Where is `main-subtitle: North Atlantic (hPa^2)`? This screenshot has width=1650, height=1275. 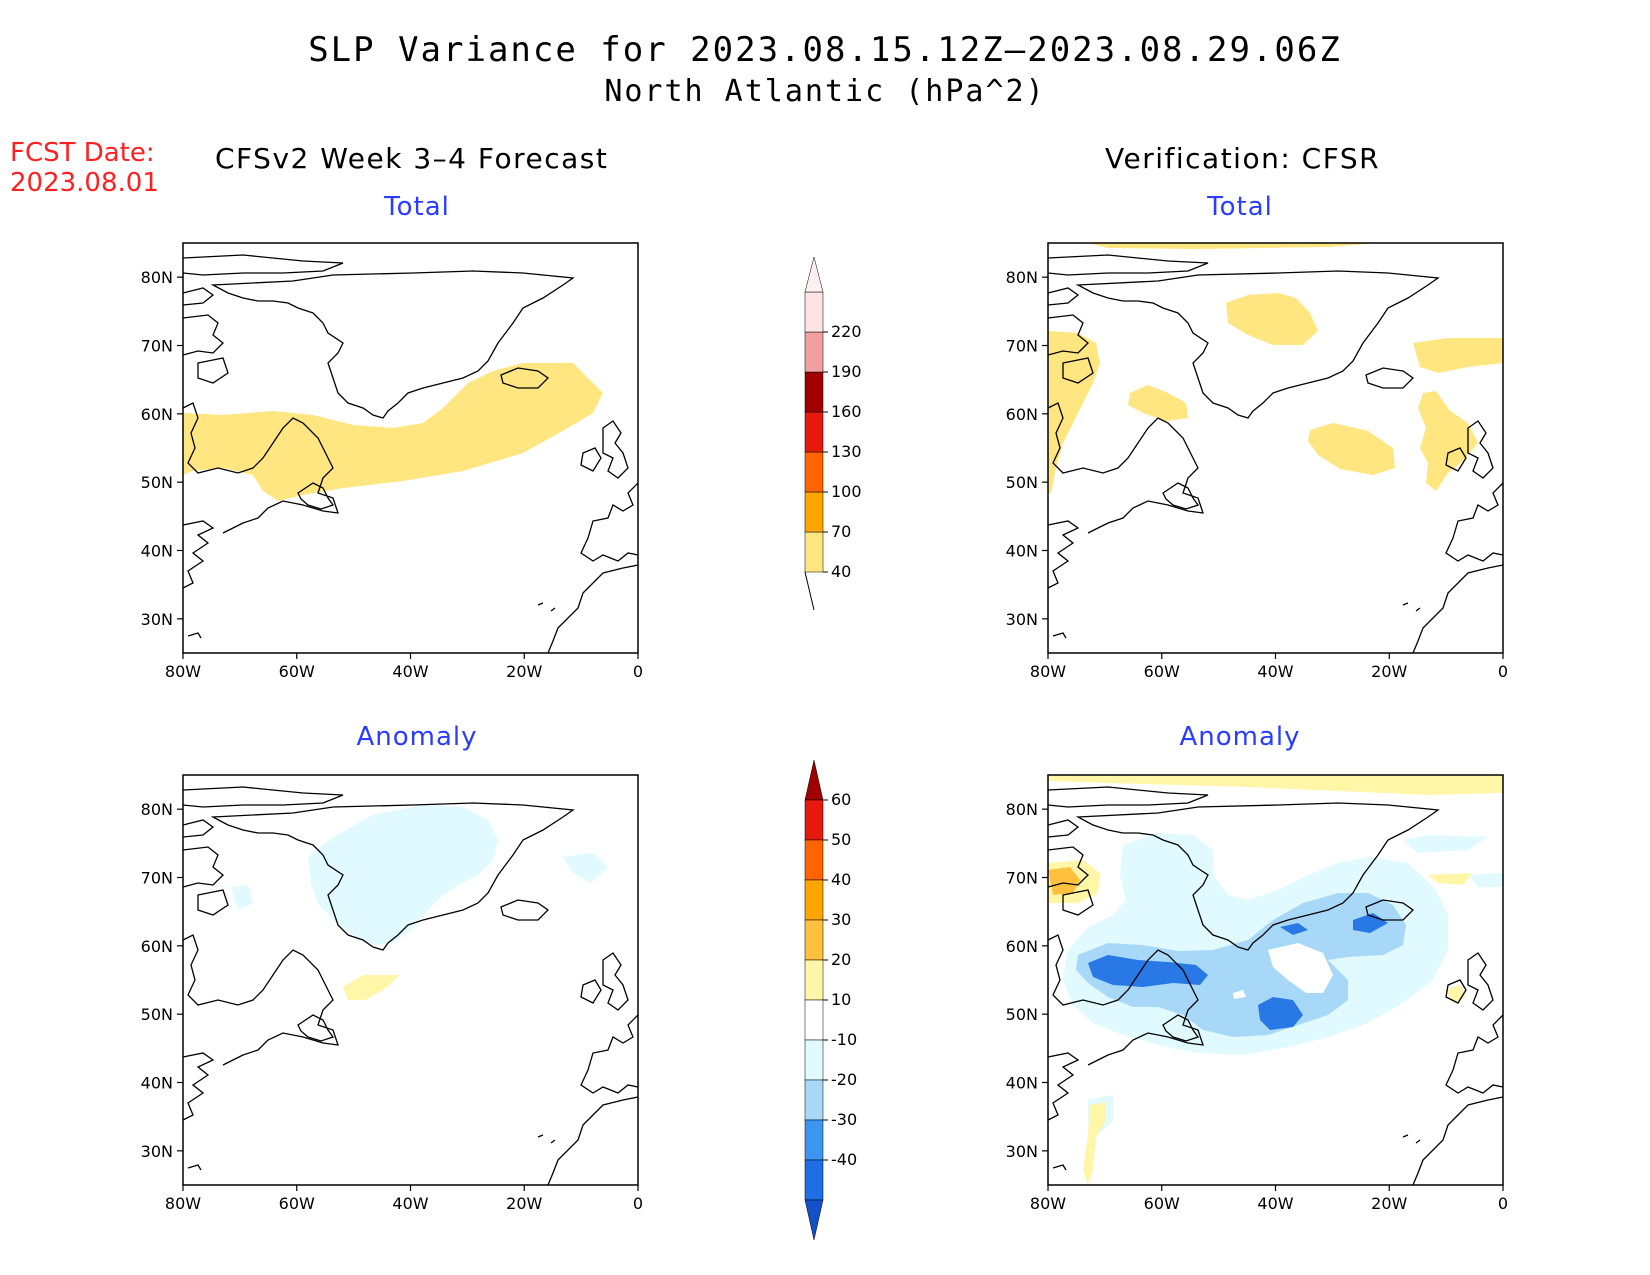
main-subtitle: North Atlantic (hPa^2) is located at coordinates (825, 91).